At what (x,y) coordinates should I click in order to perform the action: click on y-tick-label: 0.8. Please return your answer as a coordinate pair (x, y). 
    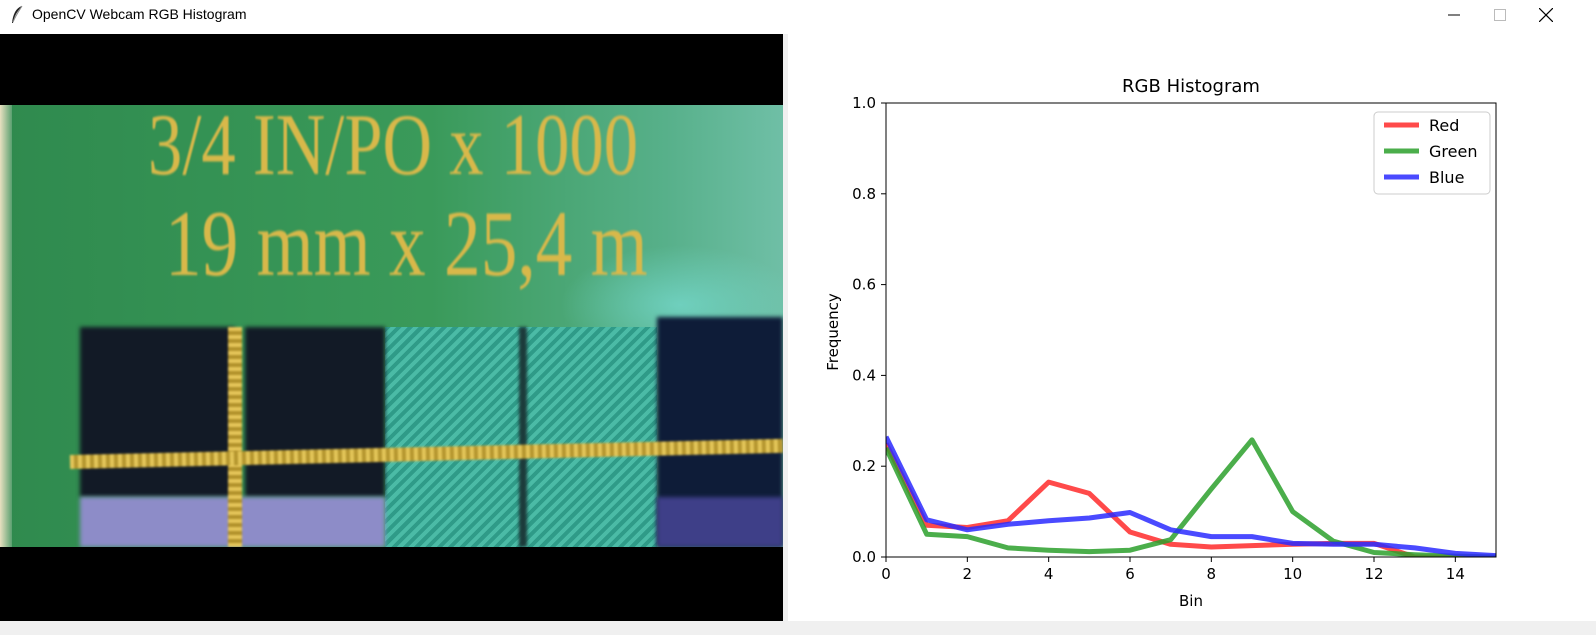
    Looking at the image, I should click on (864, 194).